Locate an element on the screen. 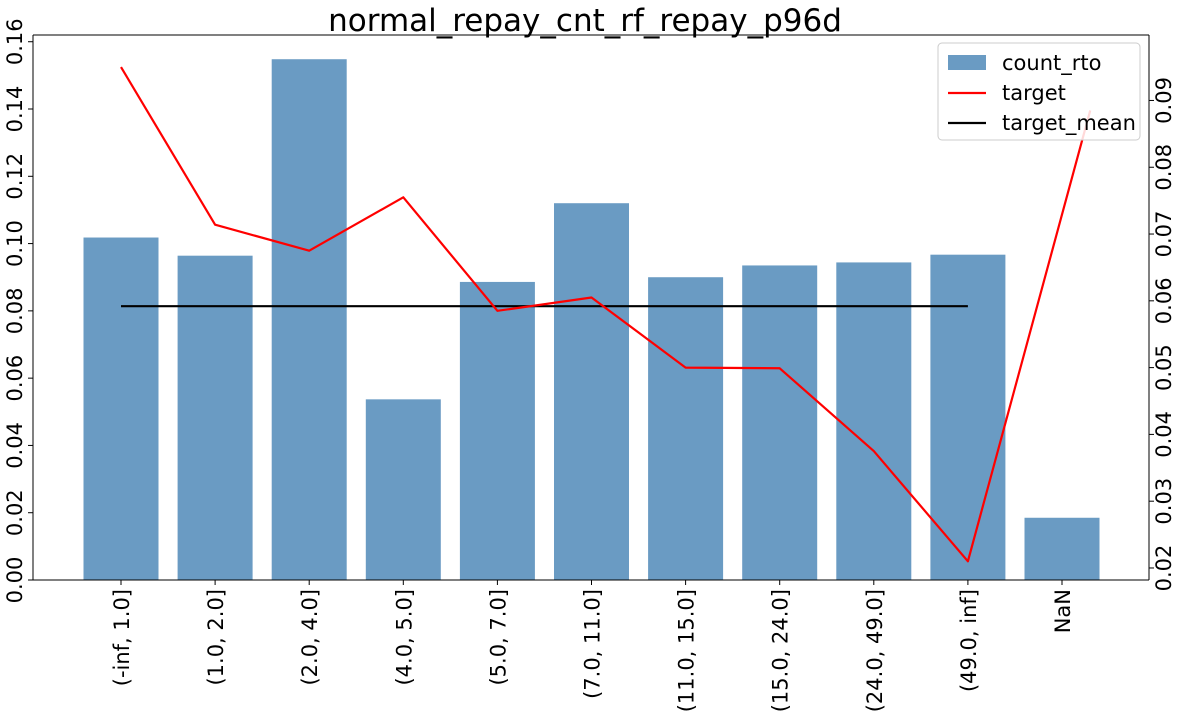 The width and height of the screenshot is (1182, 717). x-tick-label-6: (11.0, 15.0] is located at coordinates (687, 650).